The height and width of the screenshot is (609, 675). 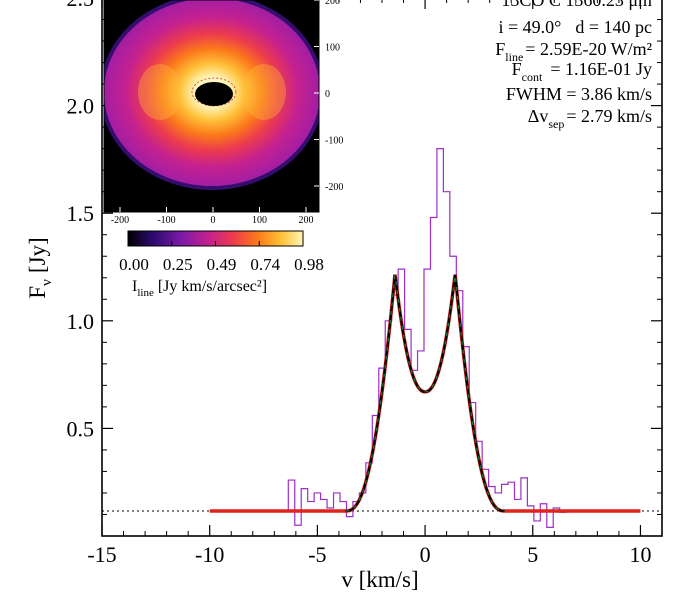 What do you see at coordinates (259, 220) in the screenshot?
I see `inset-x-tick-label: 100` at bounding box center [259, 220].